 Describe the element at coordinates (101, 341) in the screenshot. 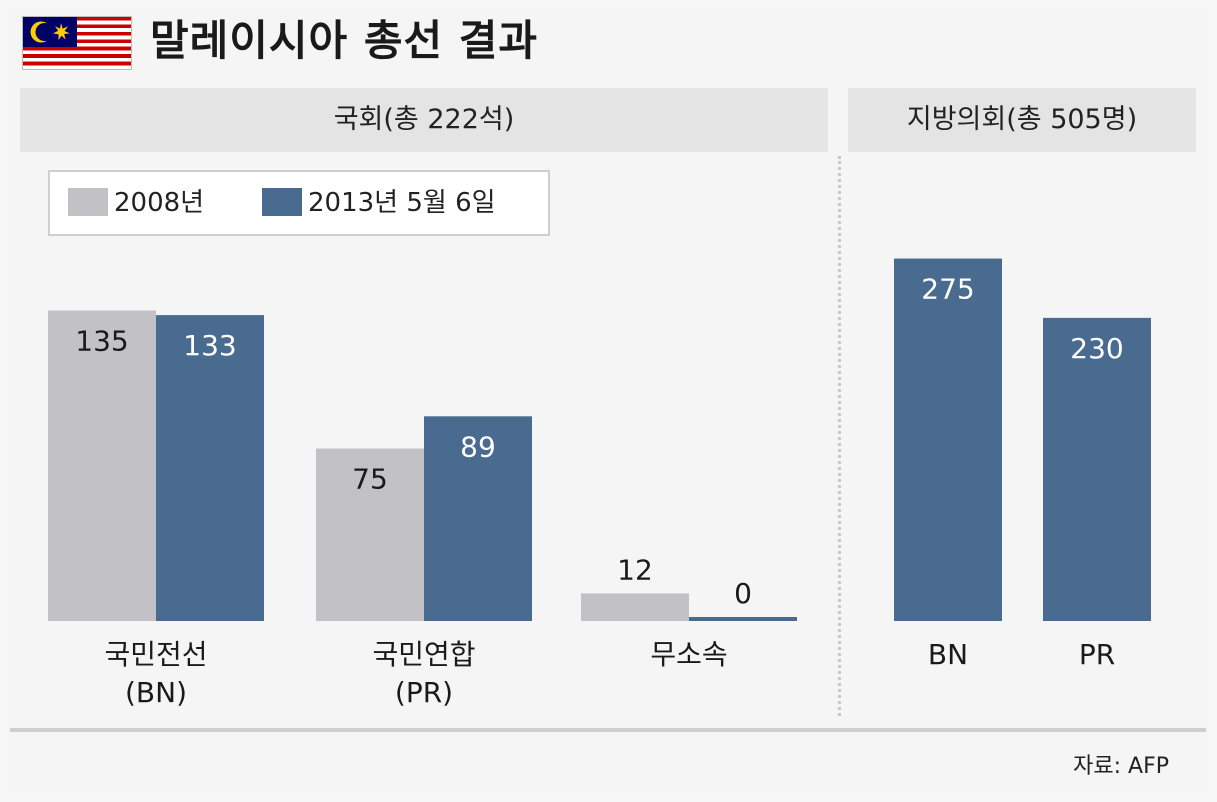

I see `bar-value-label-0-0: 135` at that location.